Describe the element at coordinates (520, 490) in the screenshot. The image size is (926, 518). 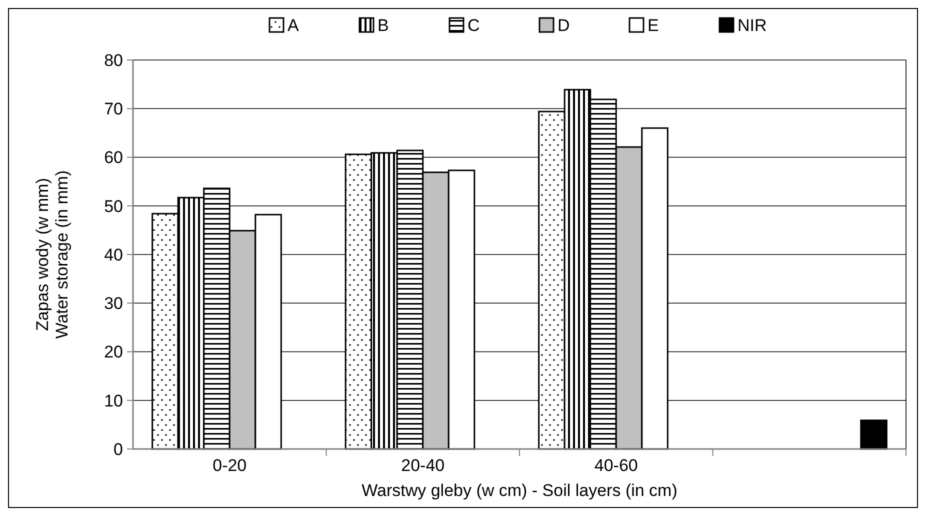
I see `x-axis-title: Warstwy gleby (w cm) - Soil layers (in cm)` at that location.